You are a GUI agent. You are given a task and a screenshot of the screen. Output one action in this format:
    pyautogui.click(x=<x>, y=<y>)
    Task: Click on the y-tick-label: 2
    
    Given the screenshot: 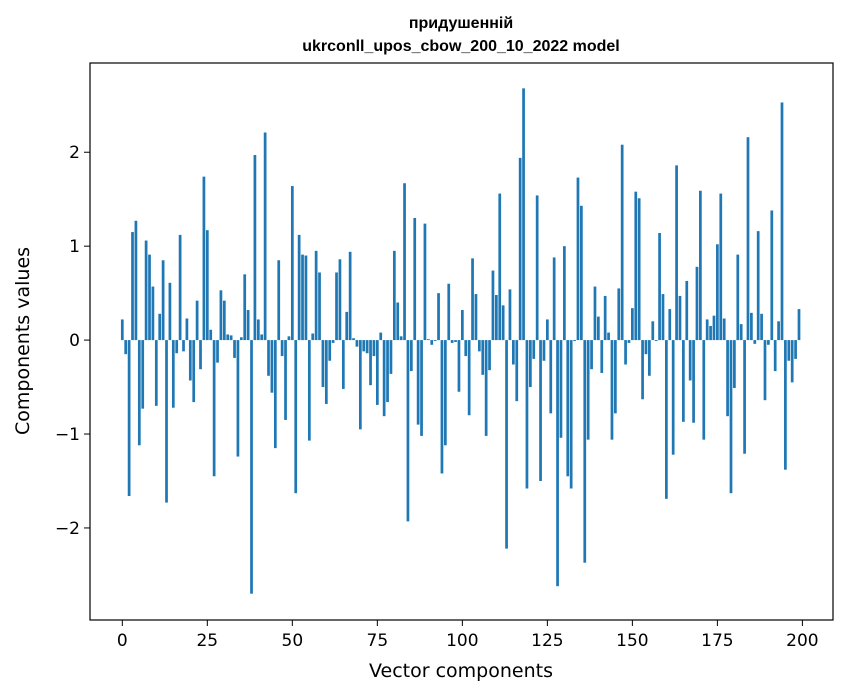 What is the action you would take?
    pyautogui.click(x=74, y=153)
    